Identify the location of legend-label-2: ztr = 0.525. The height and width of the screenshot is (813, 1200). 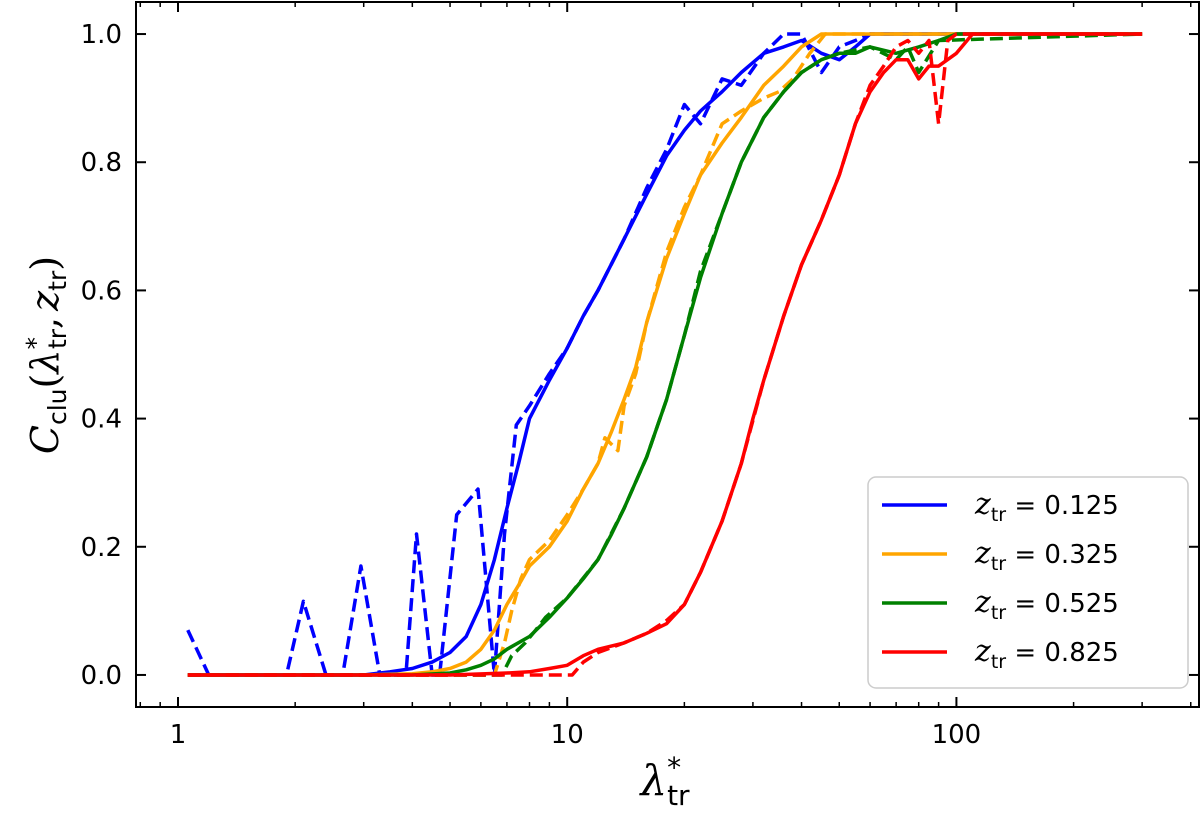
(1046, 604).